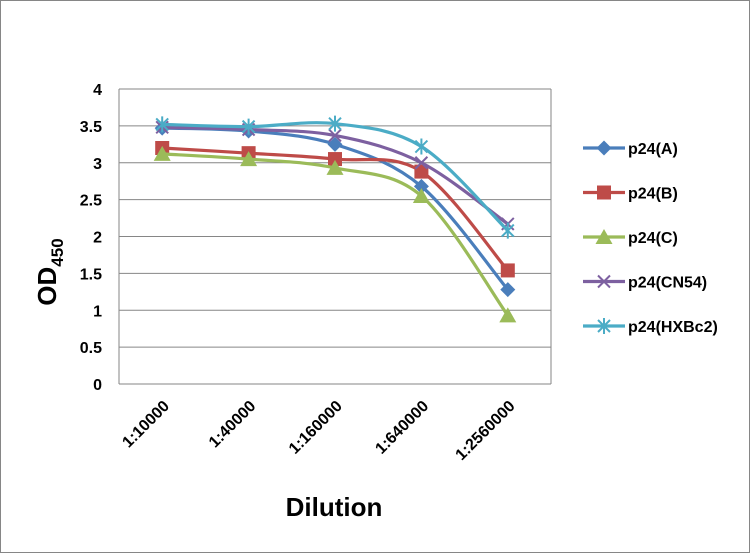 The image size is (750, 553). I want to click on legend-item: p24(B), so click(630, 194).